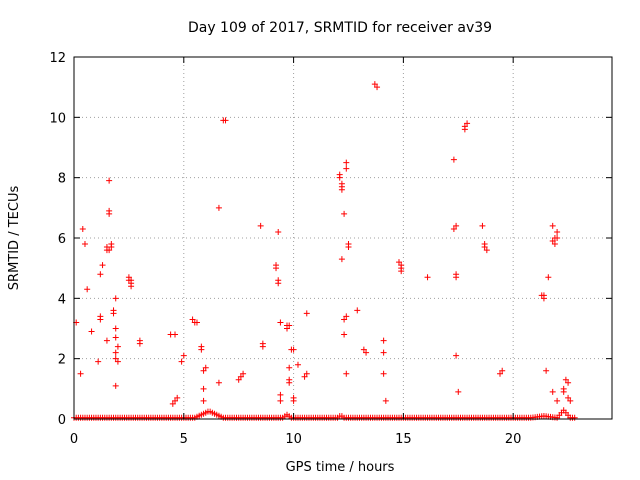 This screenshot has width=640, height=480. What do you see at coordinates (62, 239) in the screenshot?
I see `y-tick-label: 6` at bounding box center [62, 239].